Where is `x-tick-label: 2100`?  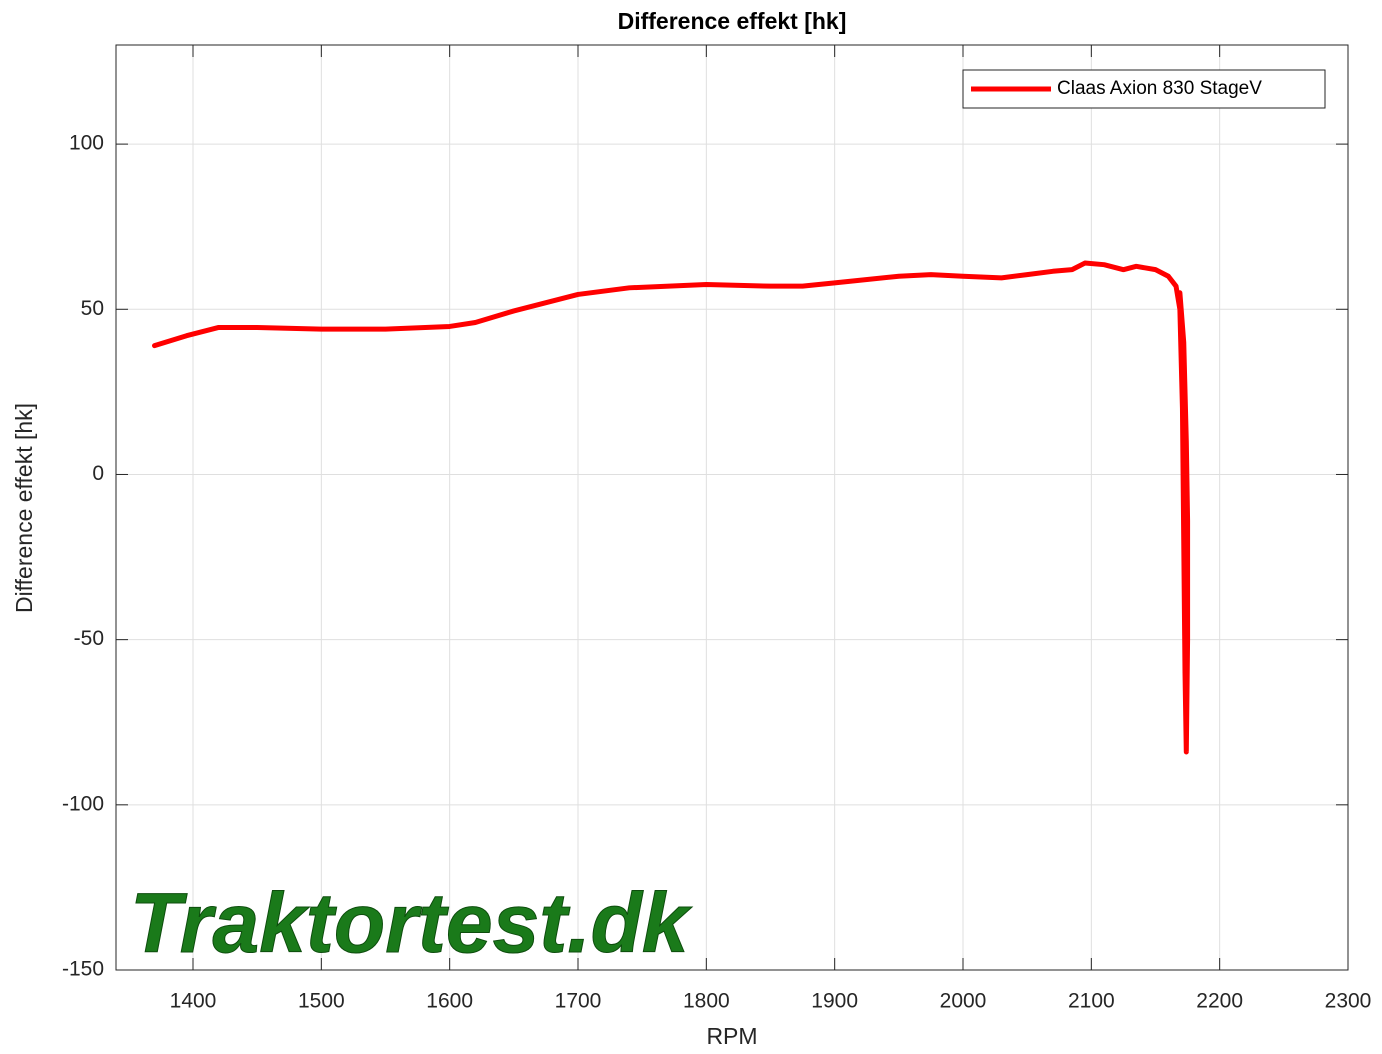
x-tick-label: 2100 is located at coordinates (1091, 1001).